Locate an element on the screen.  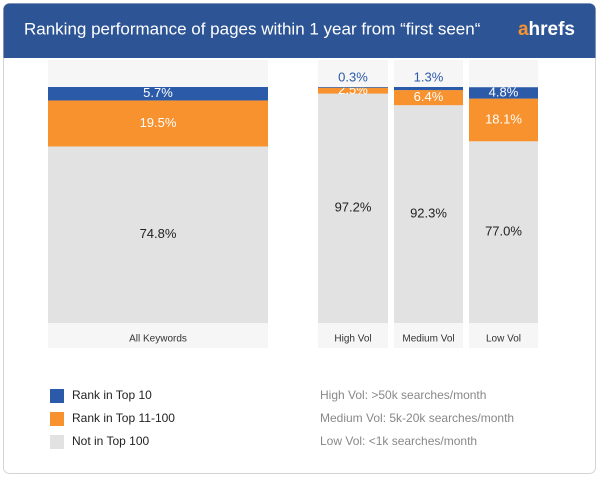
note: High Vol: >50k searches/month is located at coordinates (403, 395).